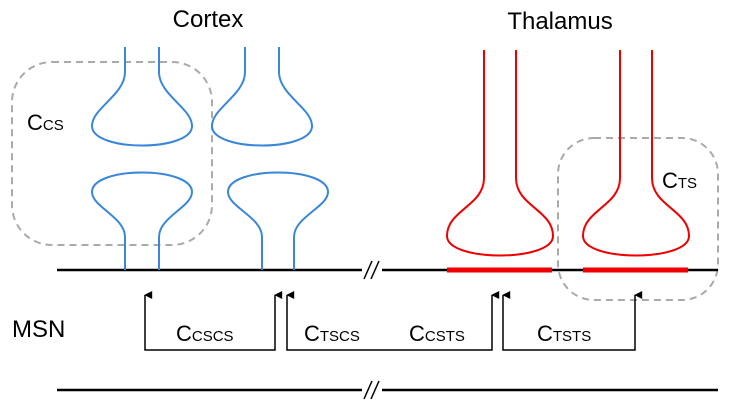 This screenshot has width=732, height=405. What do you see at coordinates (559, 21) in the screenshot?
I see `thalamus-title: Thalamus` at bounding box center [559, 21].